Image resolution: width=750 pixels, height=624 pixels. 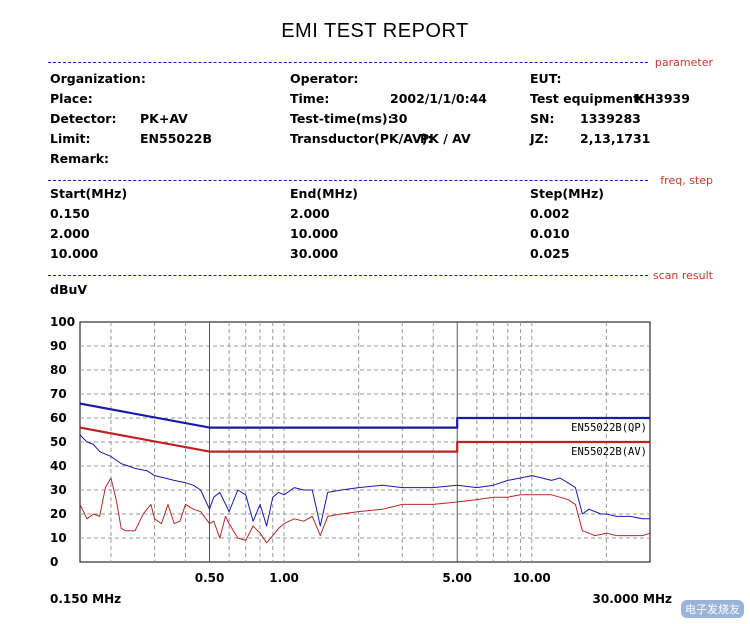 I want to click on transductor-label: Transductor(PK/AV):, so click(x=361, y=138).